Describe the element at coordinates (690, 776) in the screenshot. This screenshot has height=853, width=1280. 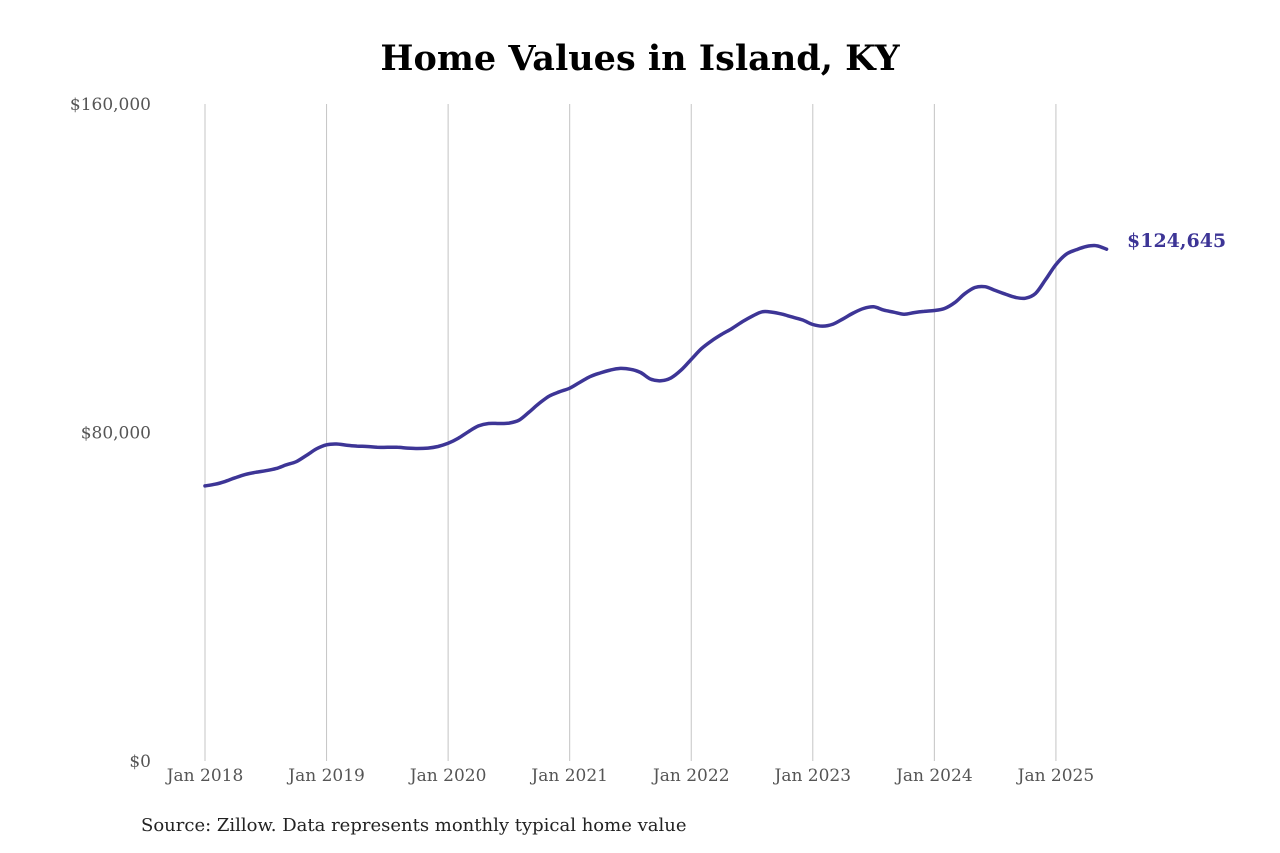
I see `x-tick-label: Jan 2022` at that location.